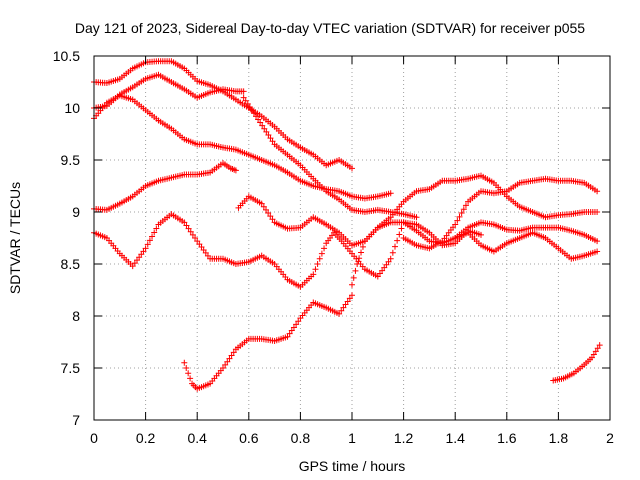  I want to click on series-arc-h, so click(268, 342).